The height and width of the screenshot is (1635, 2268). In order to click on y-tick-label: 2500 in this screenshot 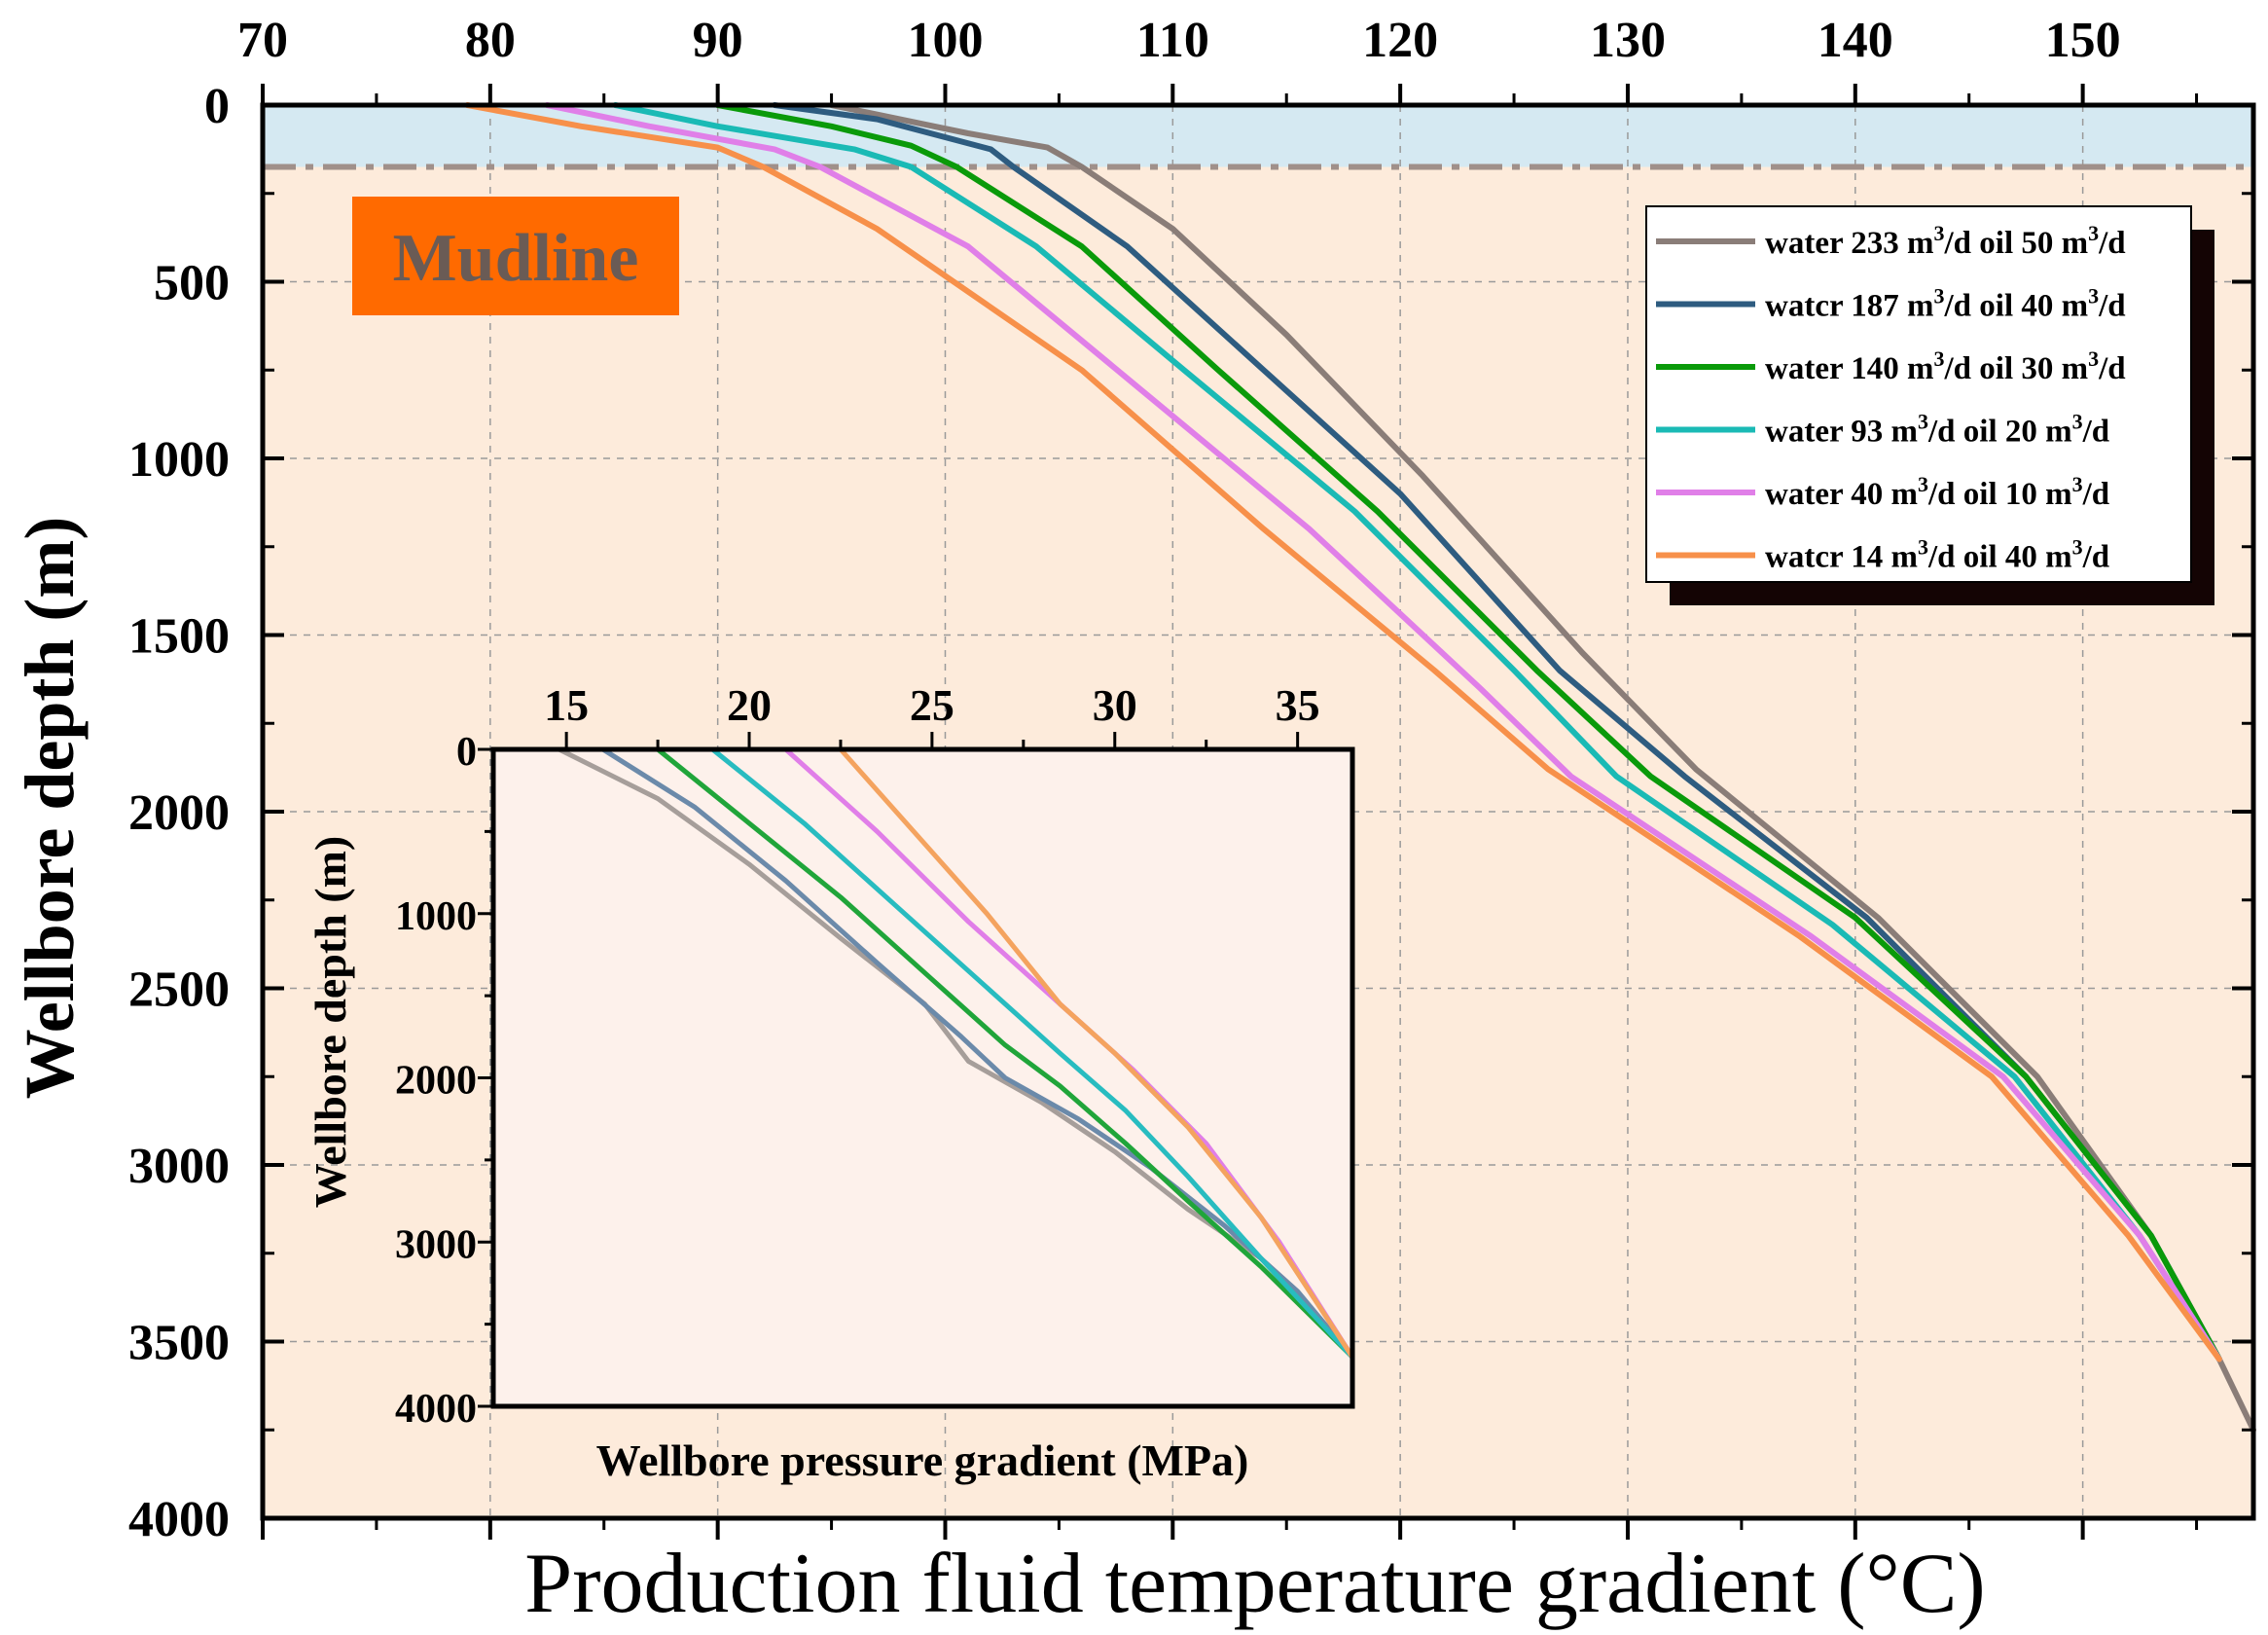, I will do `click(179, 990)`.